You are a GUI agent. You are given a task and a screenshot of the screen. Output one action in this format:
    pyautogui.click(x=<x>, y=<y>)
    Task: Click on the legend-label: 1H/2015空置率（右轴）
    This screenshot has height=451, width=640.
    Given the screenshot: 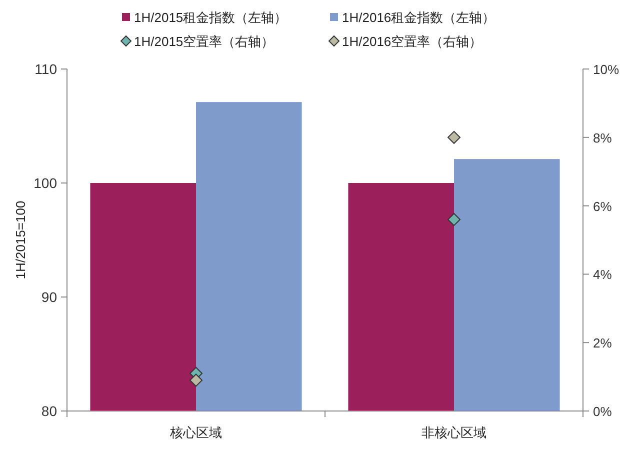 What is the action you would take?
    pyautogui.click(x=204, y=41)
    